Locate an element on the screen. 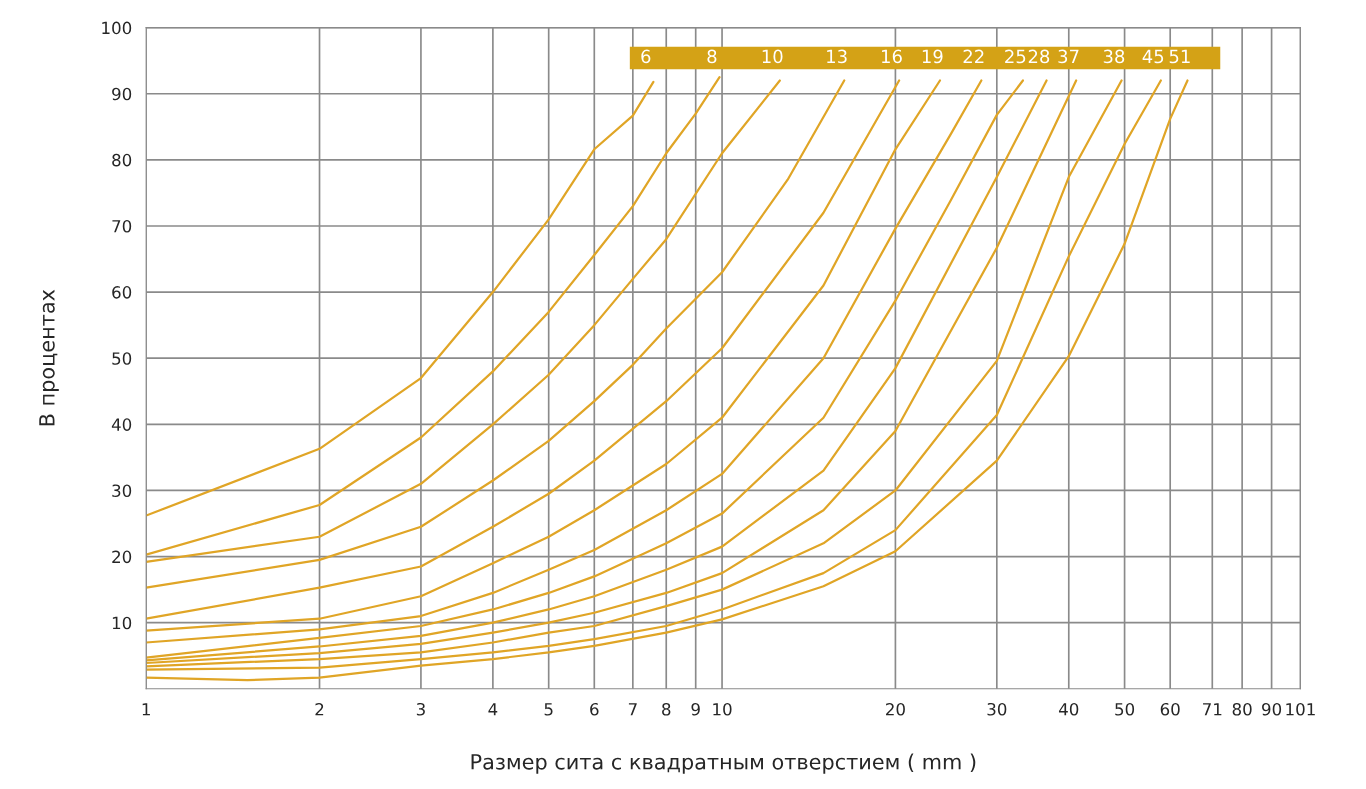  series-label: 8 is located at coordinates (712, 56).